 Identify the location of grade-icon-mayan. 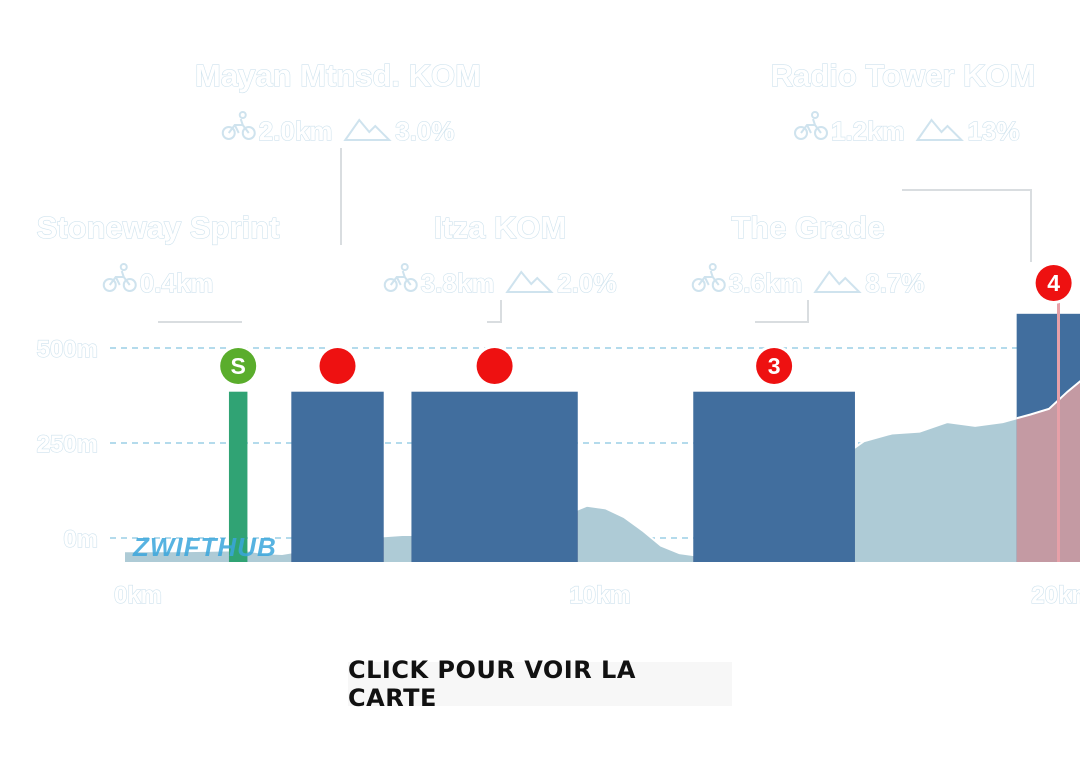
(367, 129).